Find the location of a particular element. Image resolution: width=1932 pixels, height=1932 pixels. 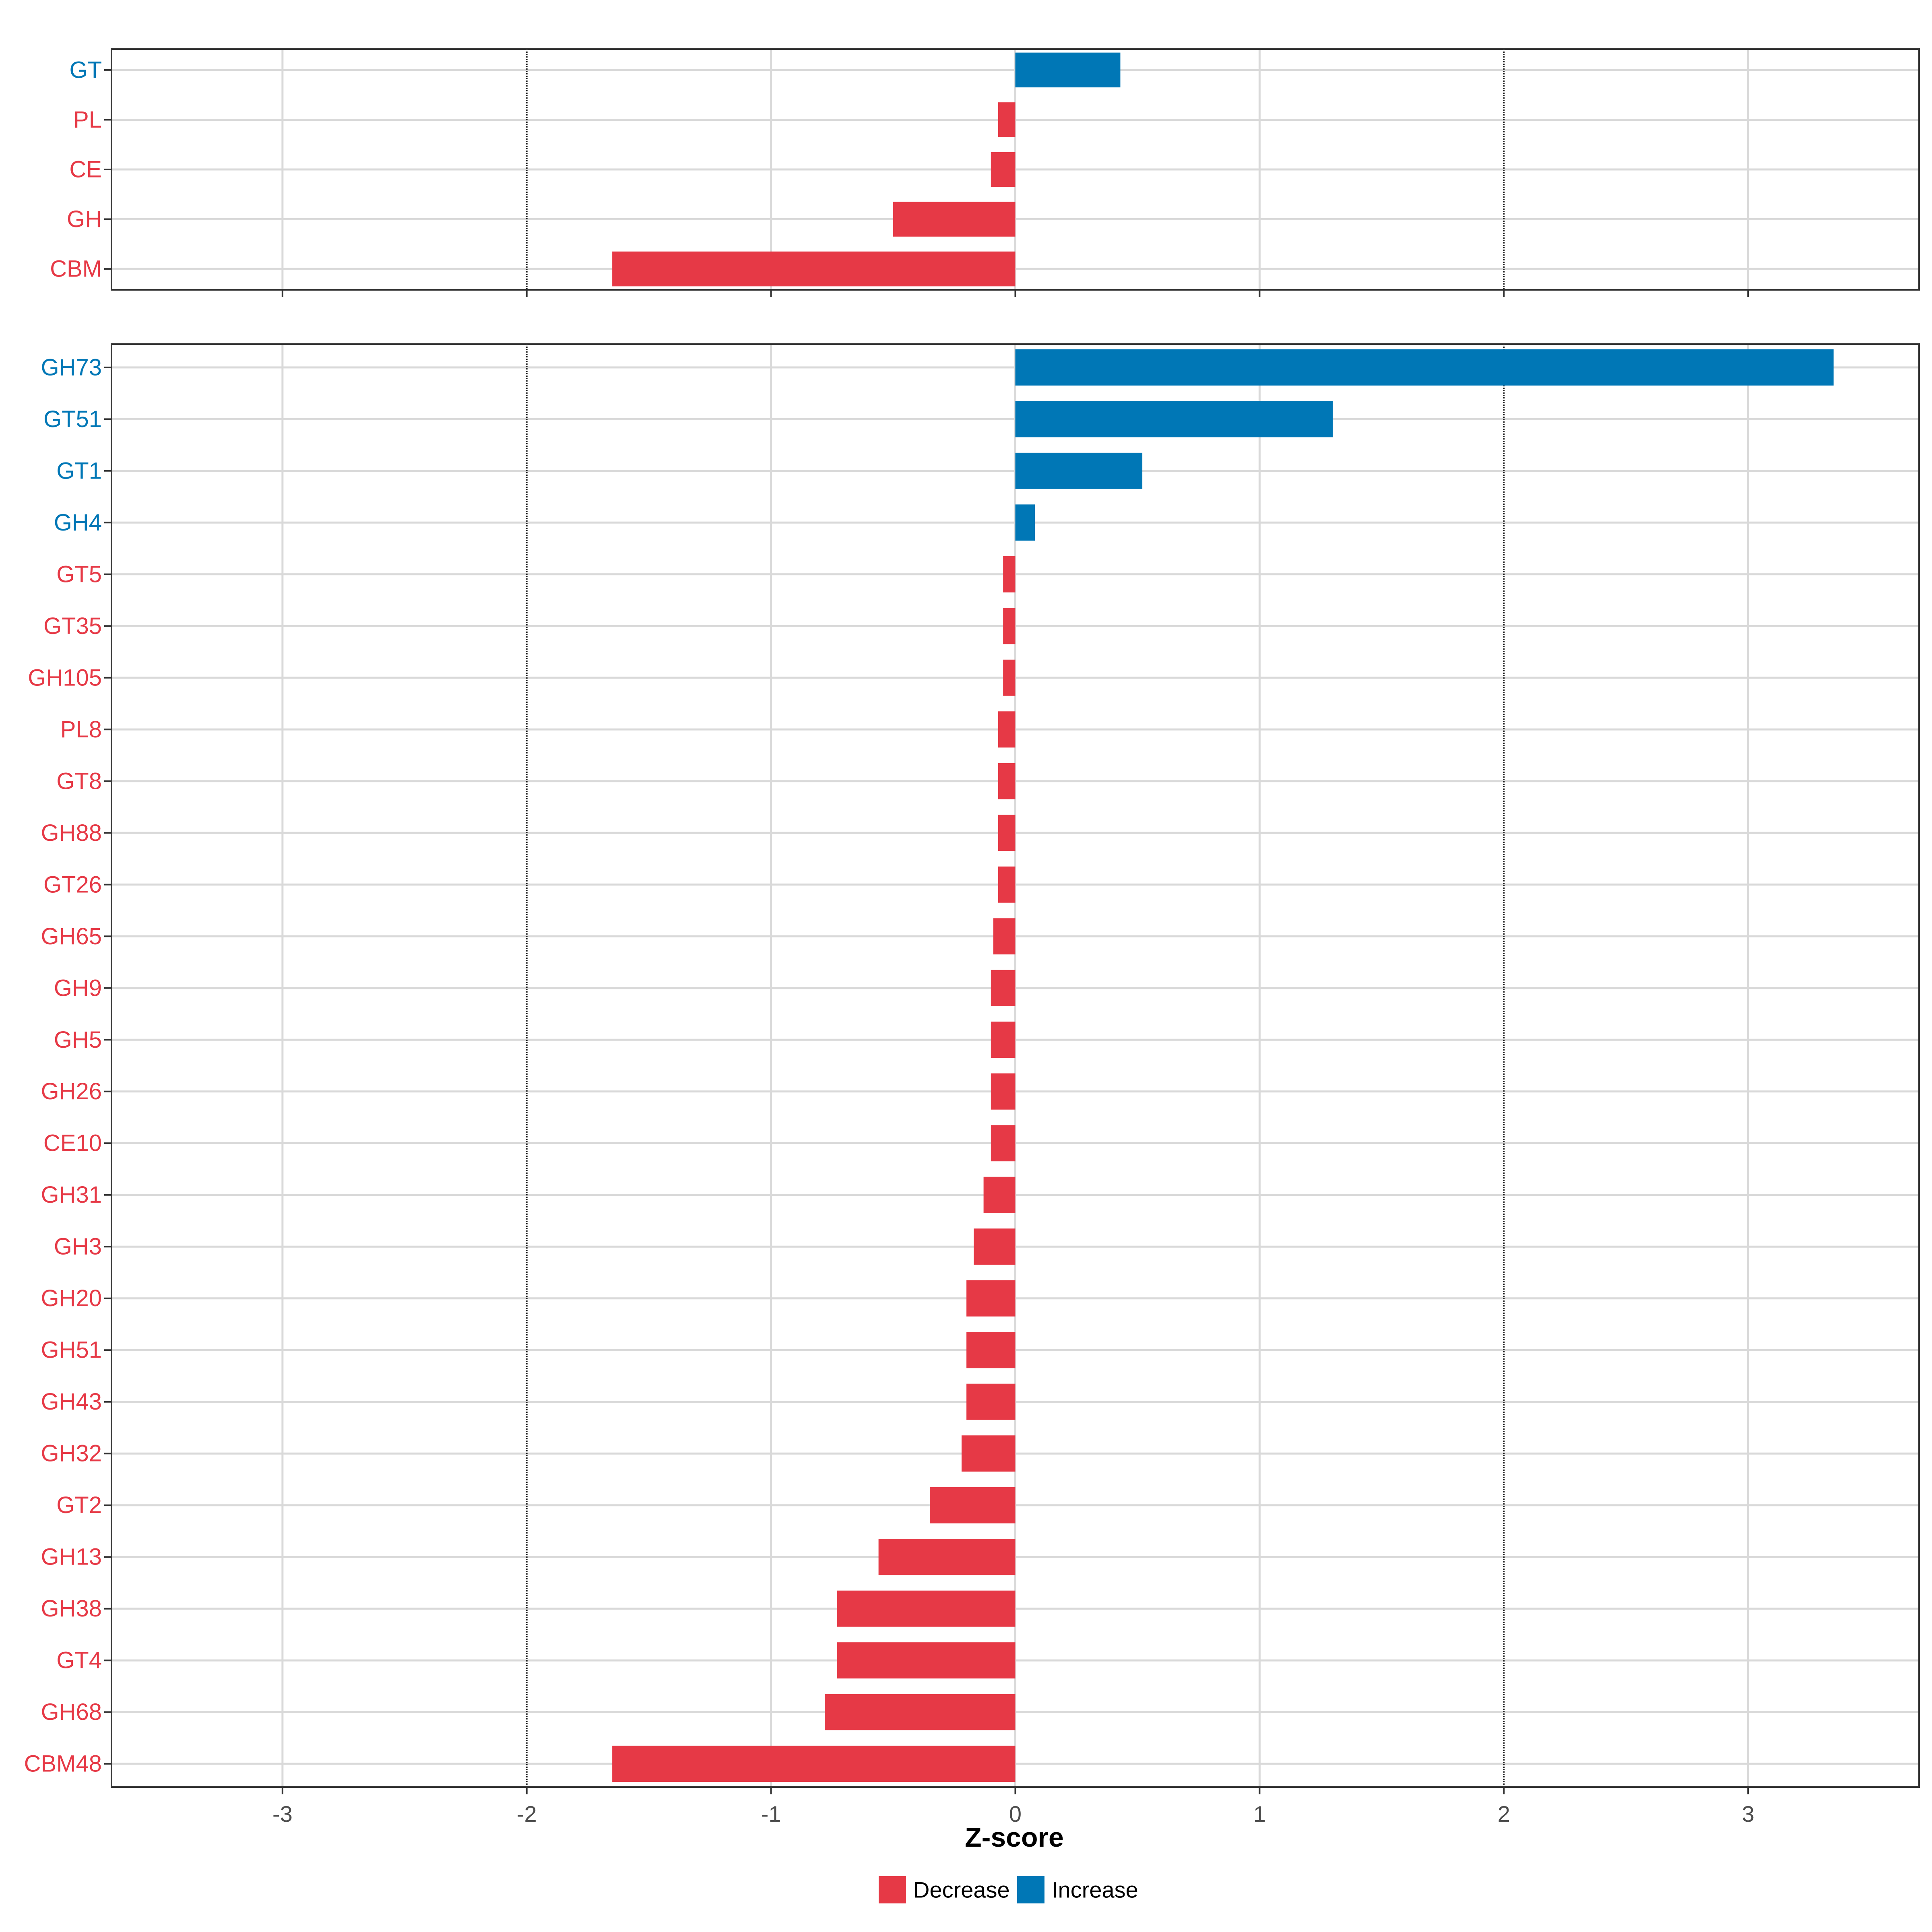

x-tick-label: -1 is located at coordinates (771, 1814).